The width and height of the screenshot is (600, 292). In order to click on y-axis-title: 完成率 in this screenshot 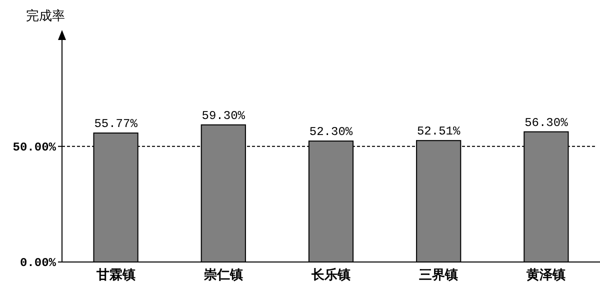, I will do `click(45, 16)`.